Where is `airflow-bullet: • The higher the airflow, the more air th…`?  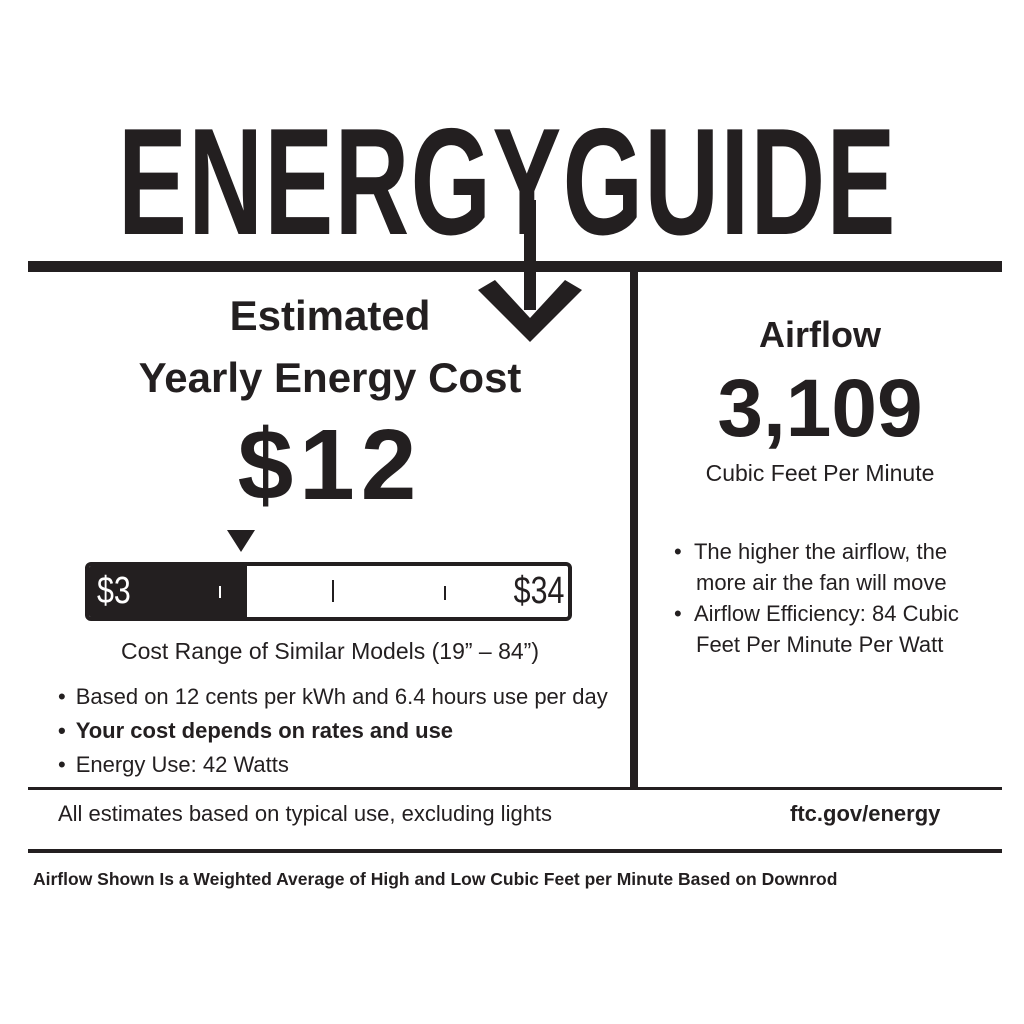 airflow-bullet: • The higher the airflow, the more air th… is located at coordinates (811, 567).